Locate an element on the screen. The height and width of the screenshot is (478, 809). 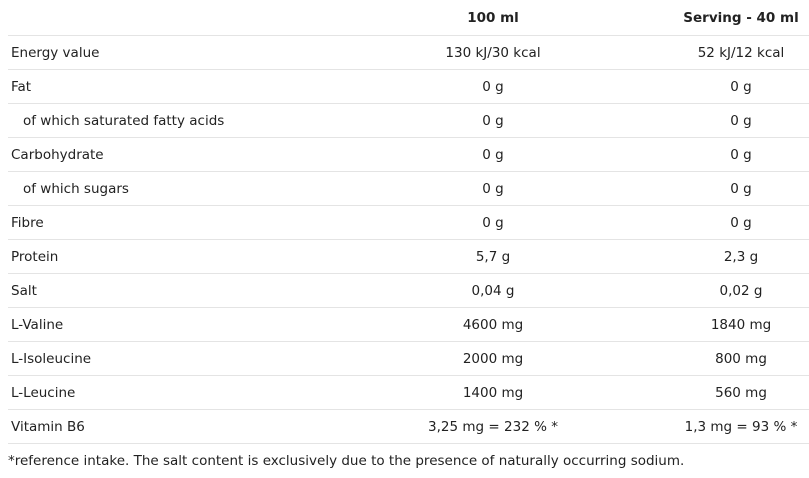
nutrient-label: L-Leucine is located at coordinates (43, 393).